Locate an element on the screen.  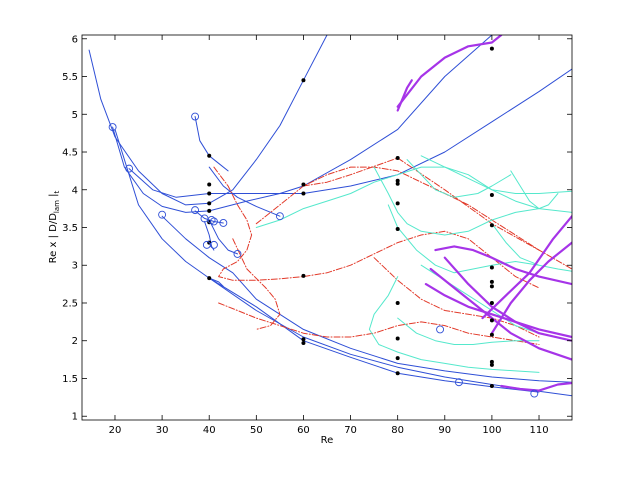
y-tick-label: 3.5 is located at coordinates (70, 228).